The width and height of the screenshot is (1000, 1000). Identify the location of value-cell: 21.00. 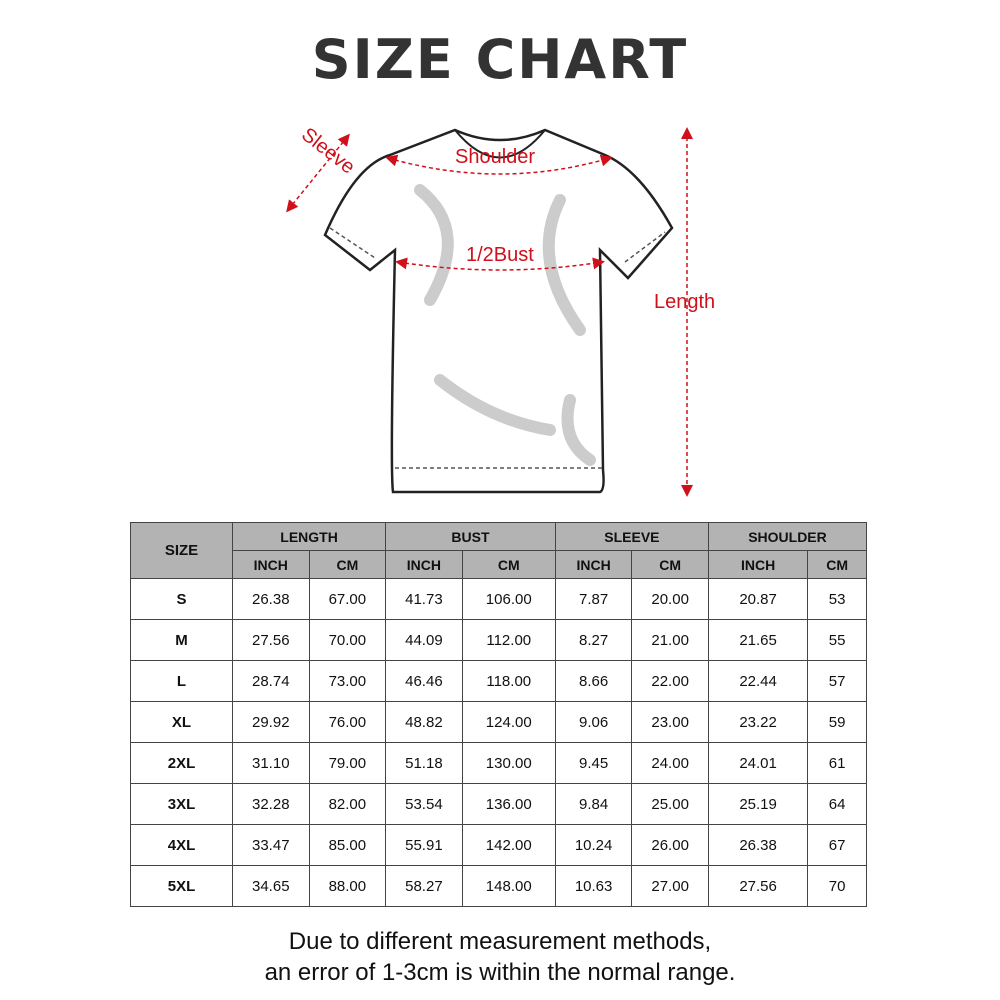
(670, 640).